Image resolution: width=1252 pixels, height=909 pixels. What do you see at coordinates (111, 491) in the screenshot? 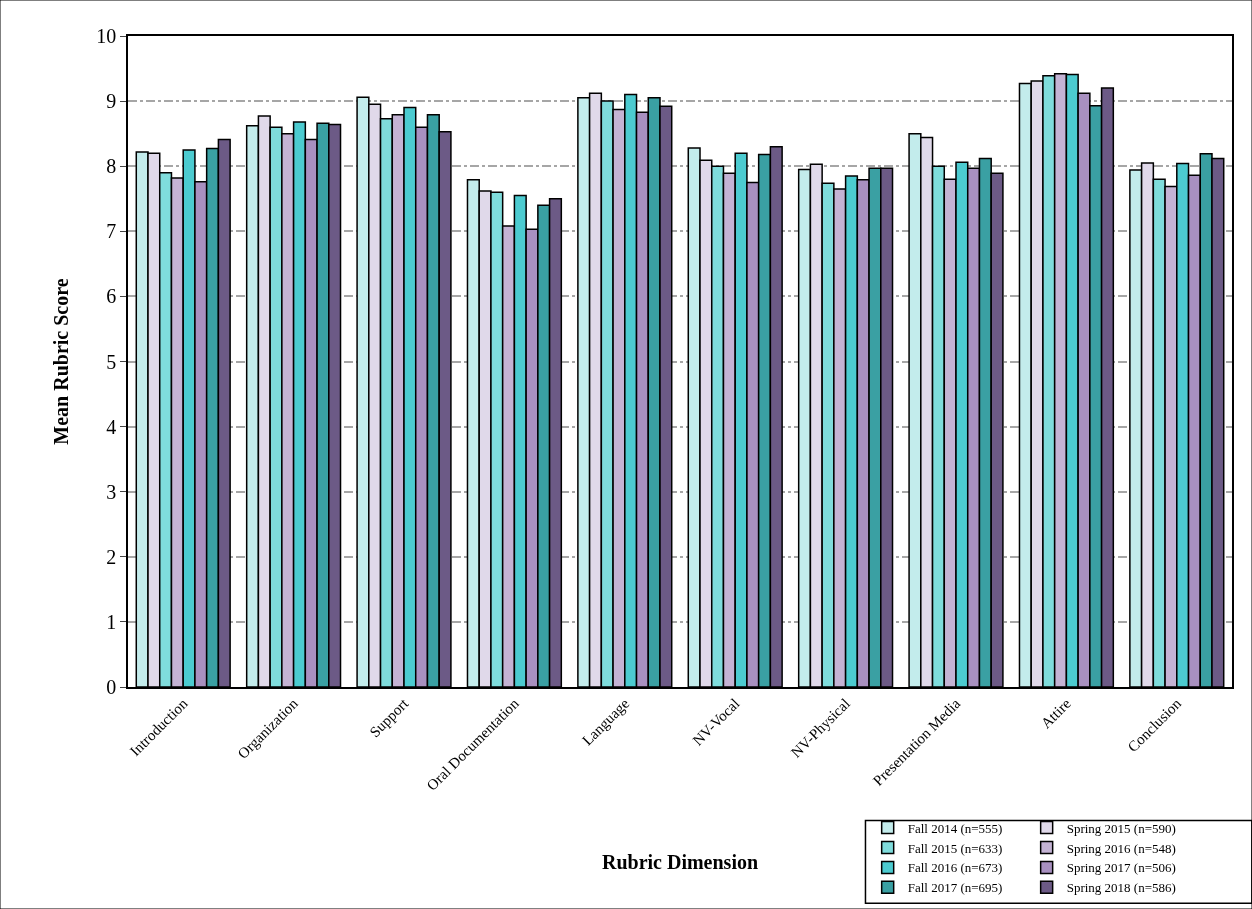
I see `y-tick-label: 3` at bounding box center [111, 491].